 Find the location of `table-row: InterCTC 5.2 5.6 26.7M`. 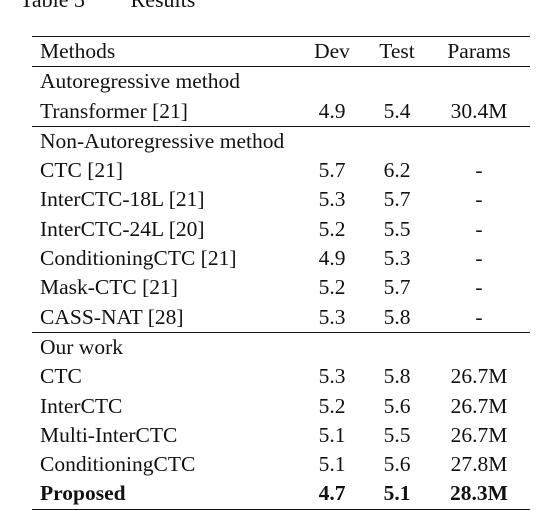

table-row: InterCTC 5.2 5.6 26.7M is located at coordinates (281, 406).